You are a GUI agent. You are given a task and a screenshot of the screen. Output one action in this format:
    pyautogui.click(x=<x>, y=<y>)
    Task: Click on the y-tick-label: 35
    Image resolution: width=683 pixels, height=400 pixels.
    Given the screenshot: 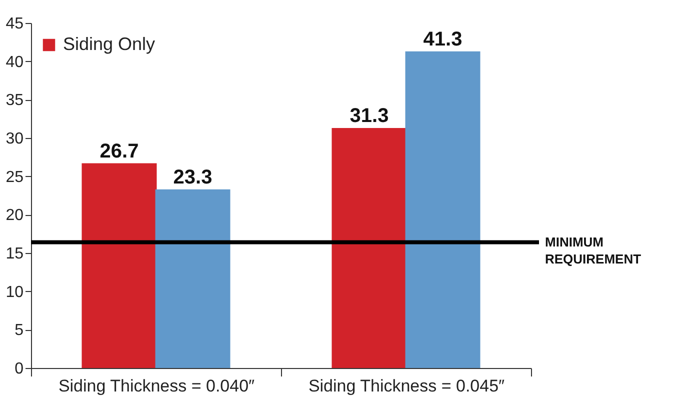 What is the action you would take?
    pyautogui.click(x=15, y=101)
    